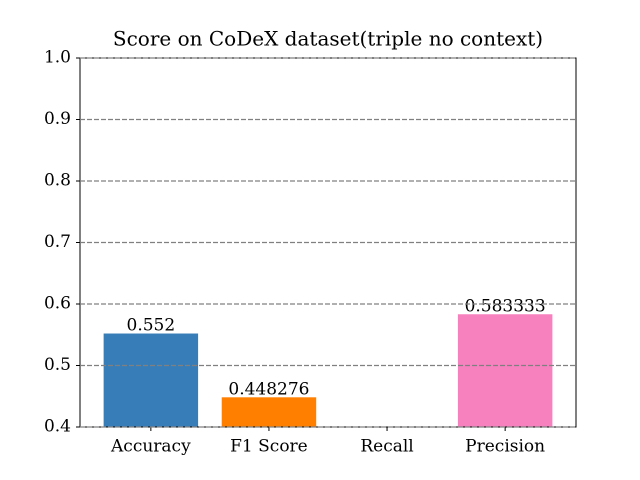 This screenshot has height=480, width=640. What do you see at coordinates (57, 242) in the screenshot?
I see `y-tick-label: 0.7` at bounding box center [57, 242].